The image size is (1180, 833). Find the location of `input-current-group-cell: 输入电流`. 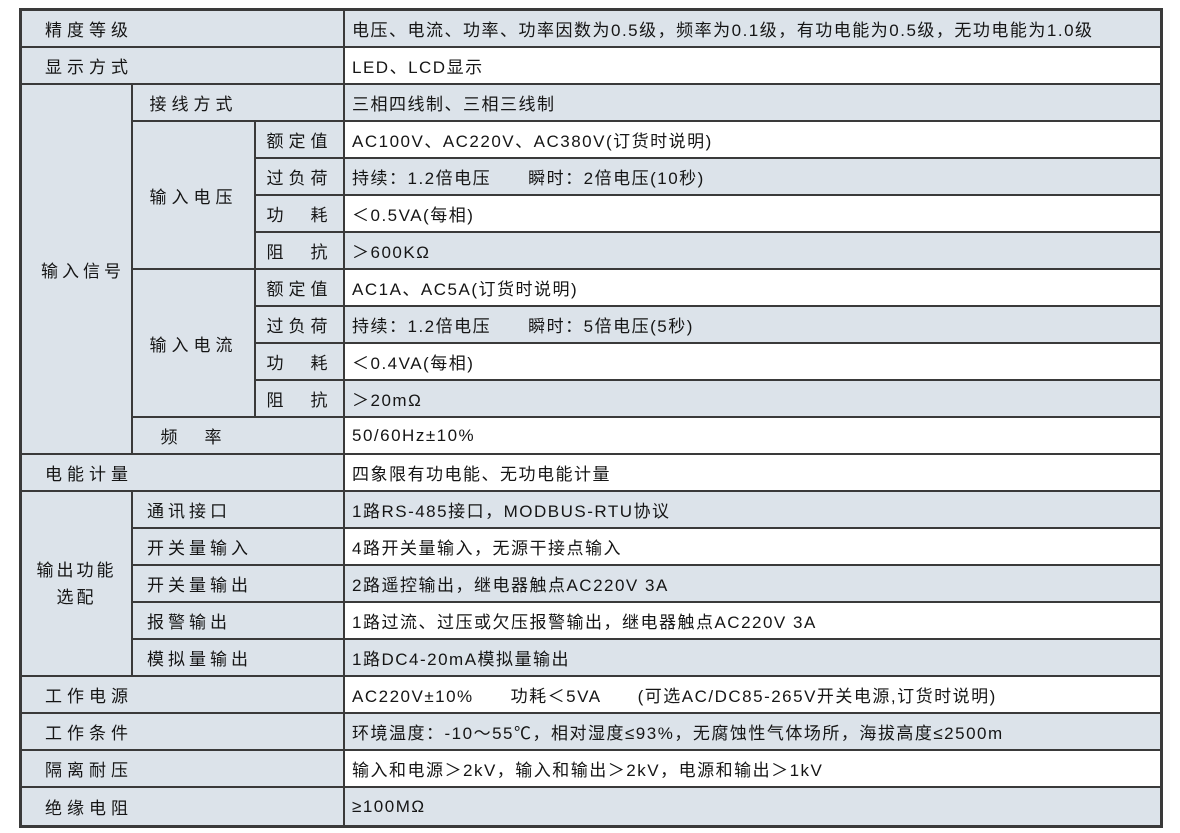

input-current-group-cell: 输入电流 is located at coordinates (194, 344).